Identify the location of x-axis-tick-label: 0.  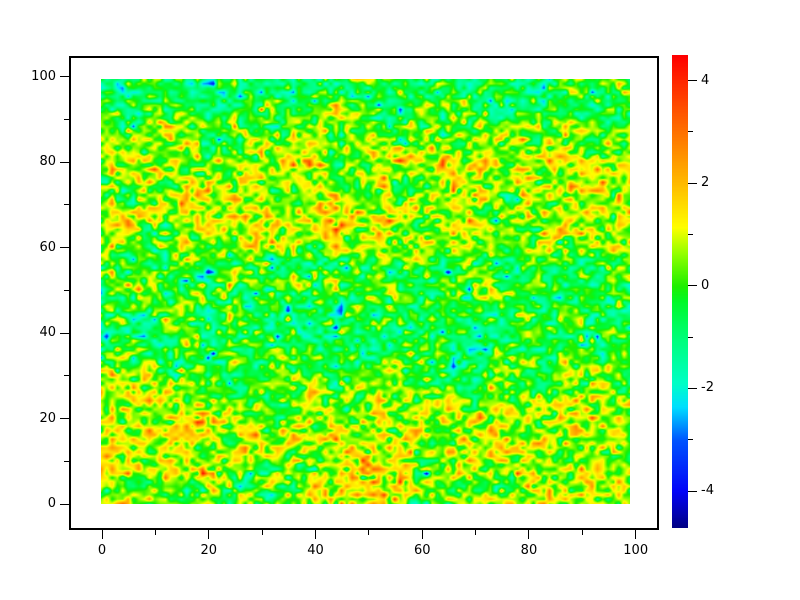
(102, 550).